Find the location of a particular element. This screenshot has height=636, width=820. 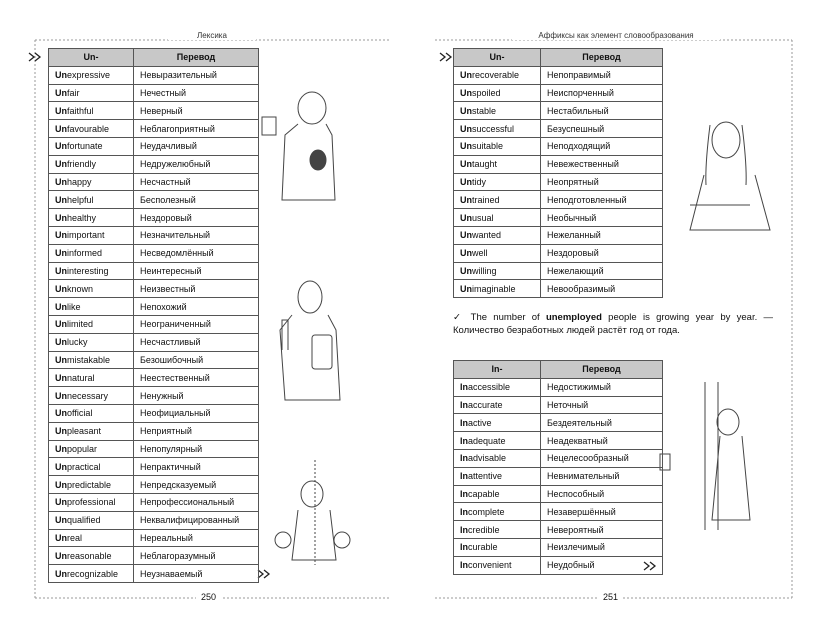

word-cell: Incomplete is located at coordinates (497, 512).